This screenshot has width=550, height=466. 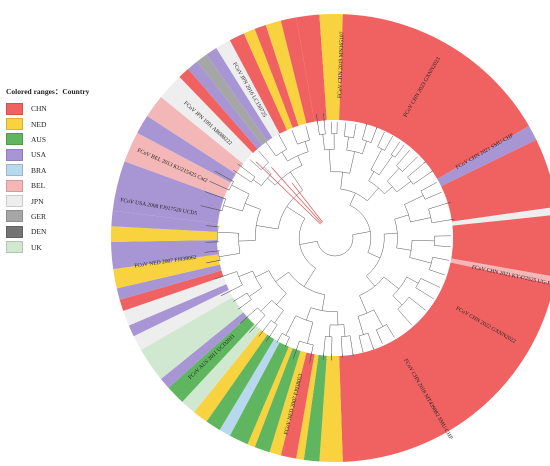 I want to click on country-sector-chn, so click(x=297, y=70).